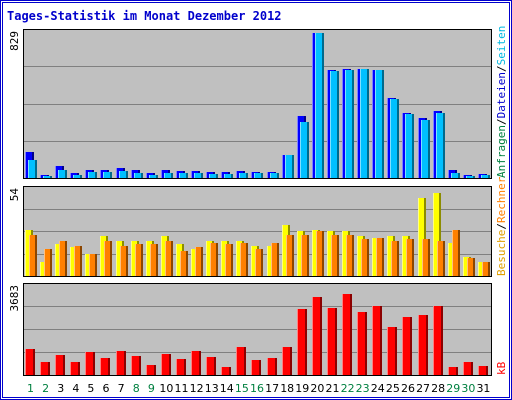 The height and width of the screenshot is (400, 512). What do you see at coordinates (45, 388) in the screenshot?
I see `x-tick-label: 2` at bounding box center [45, 388].